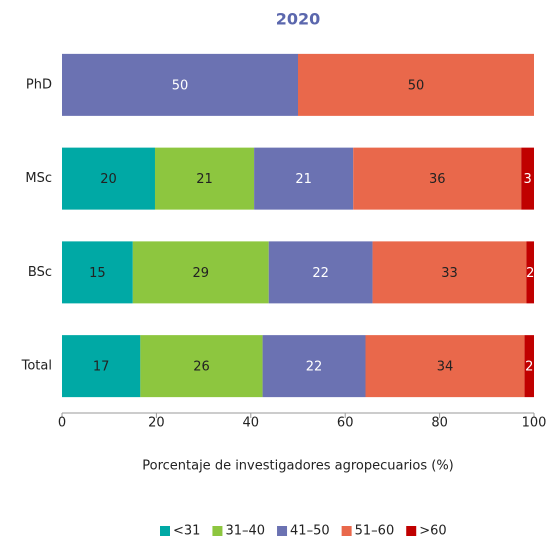  What do you see at coordinates (534, 423) in the screenshot?
I see `x-tick-label: 100` at bounding box center [534, 423].